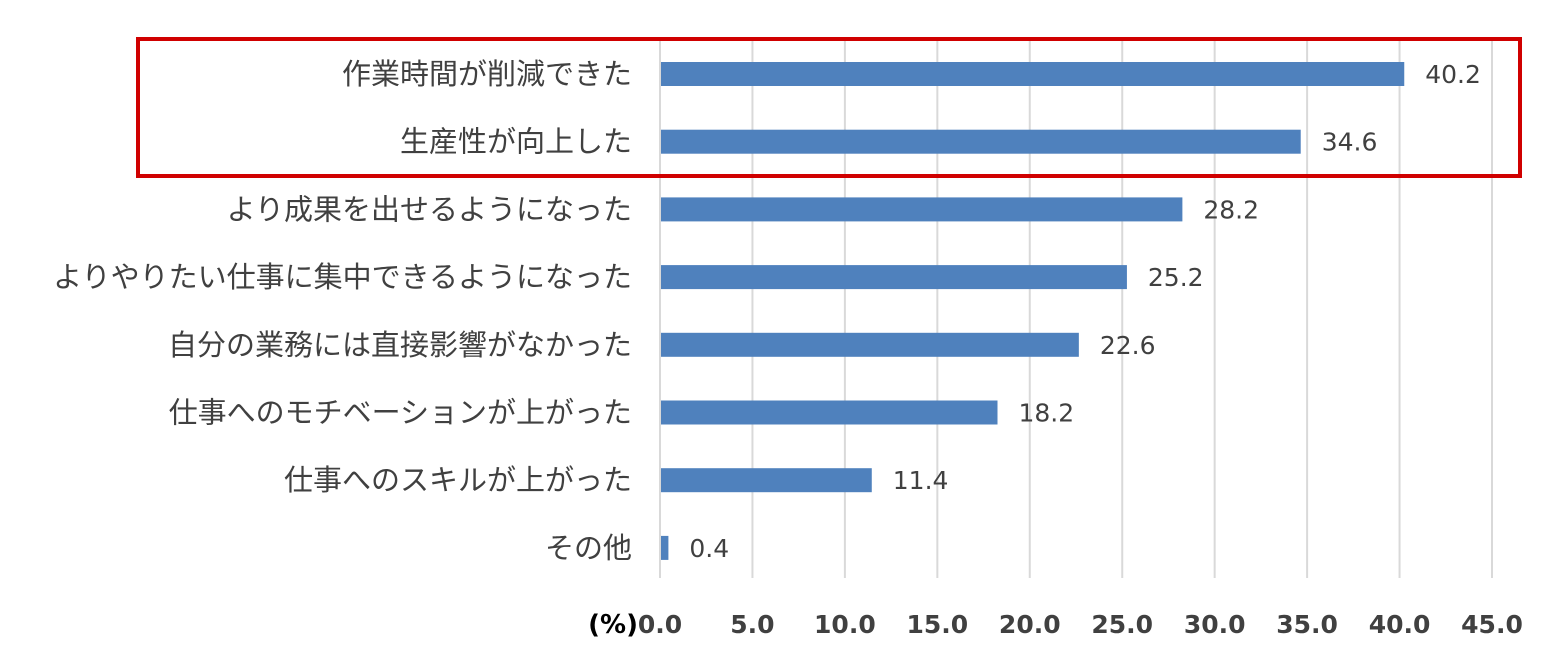 The width and height of the screenshot is (1561, 666). Describe the element at coordinates (752, 624) in the screenshot. I see `x-tick-label: 5.0` at that location.